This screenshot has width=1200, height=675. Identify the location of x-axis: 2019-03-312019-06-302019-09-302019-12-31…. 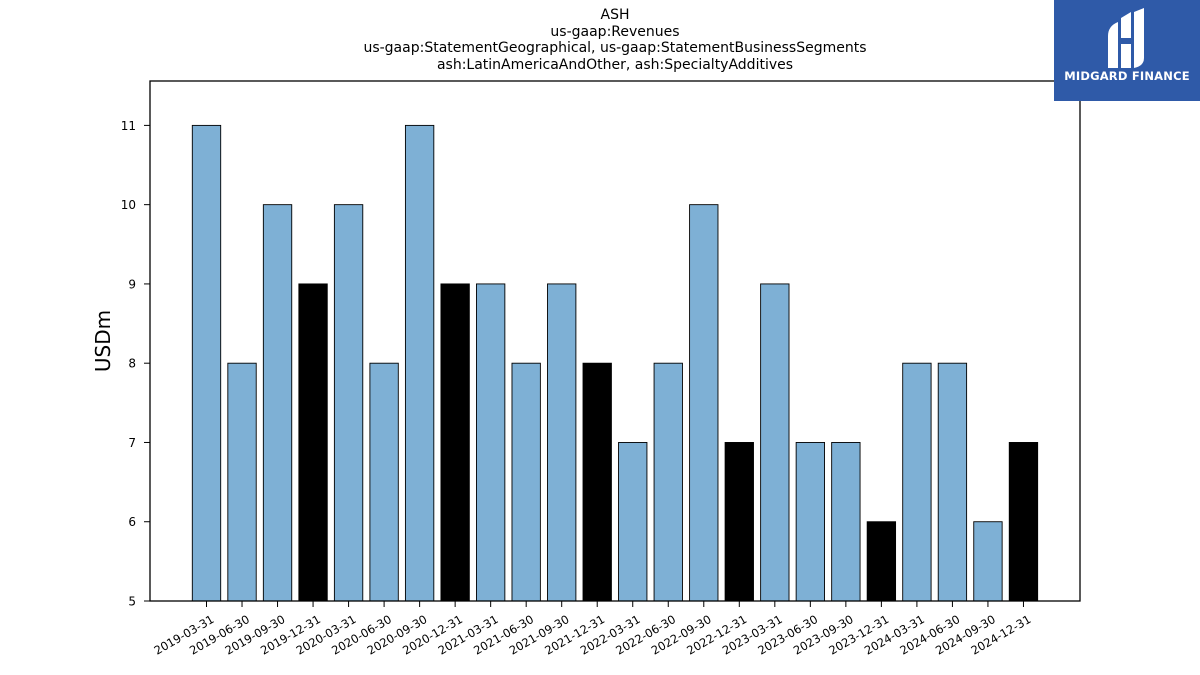
(592, 629).